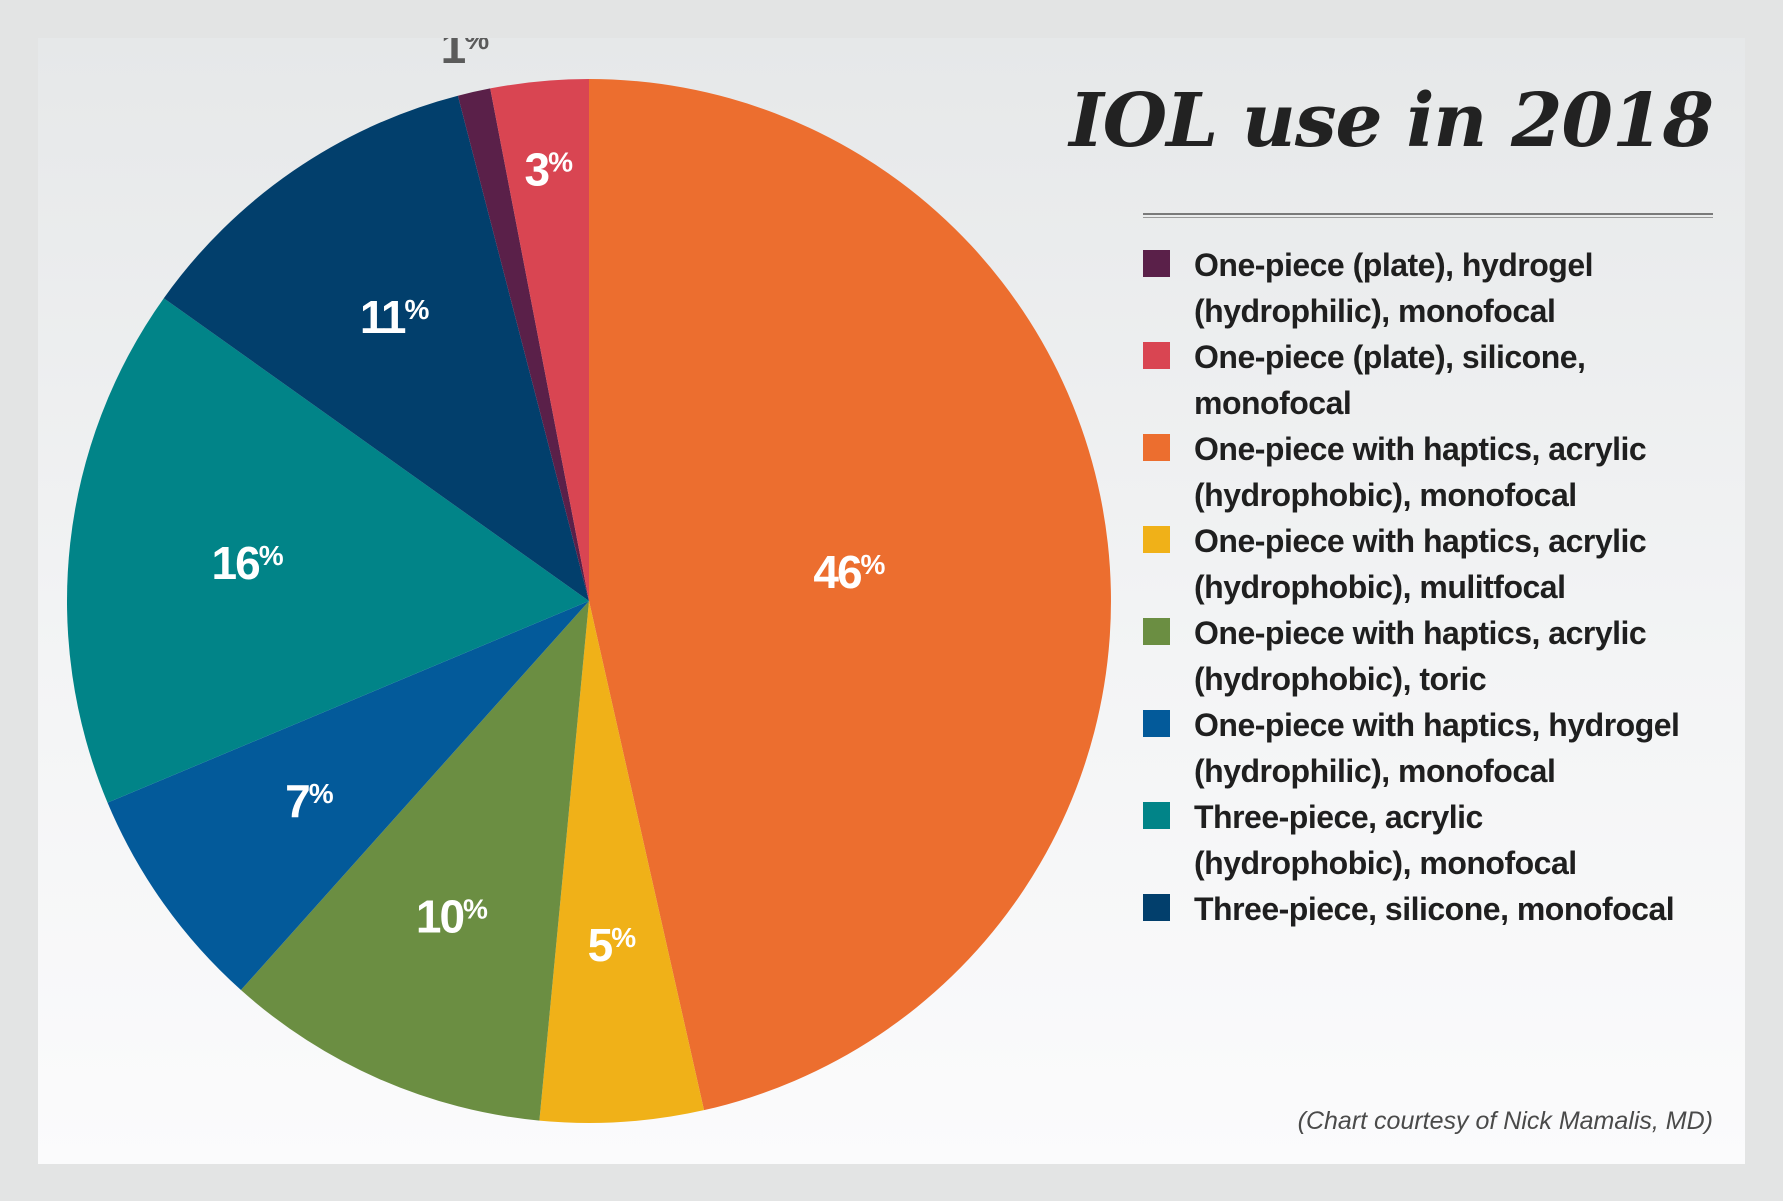  Describe the element at coordinates (1428, 215) in the screenshot. I see `title-divider` at that location.